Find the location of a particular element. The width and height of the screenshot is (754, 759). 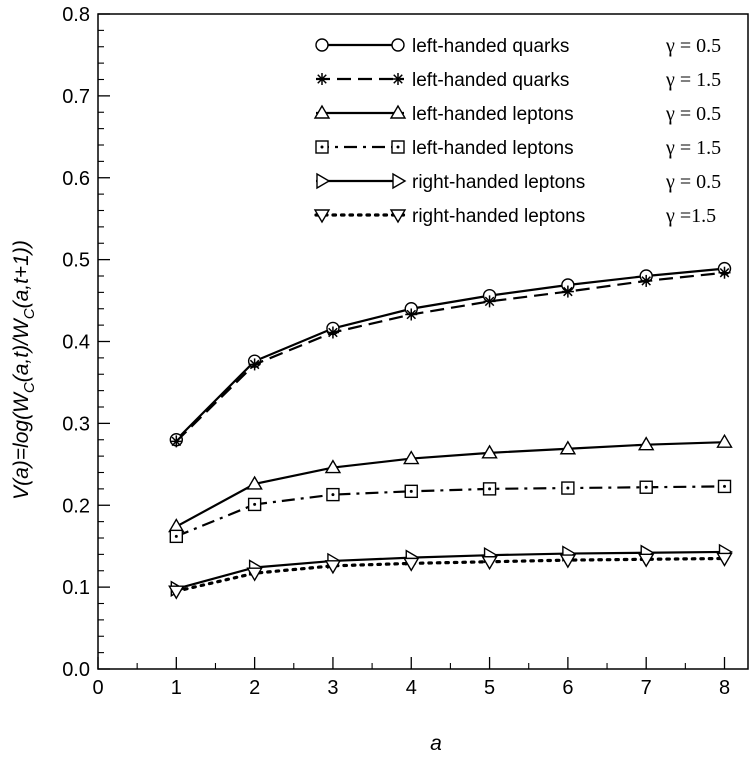

y-axis-title-prefix: V(a)=log(W is located at coordinates (21, 445).